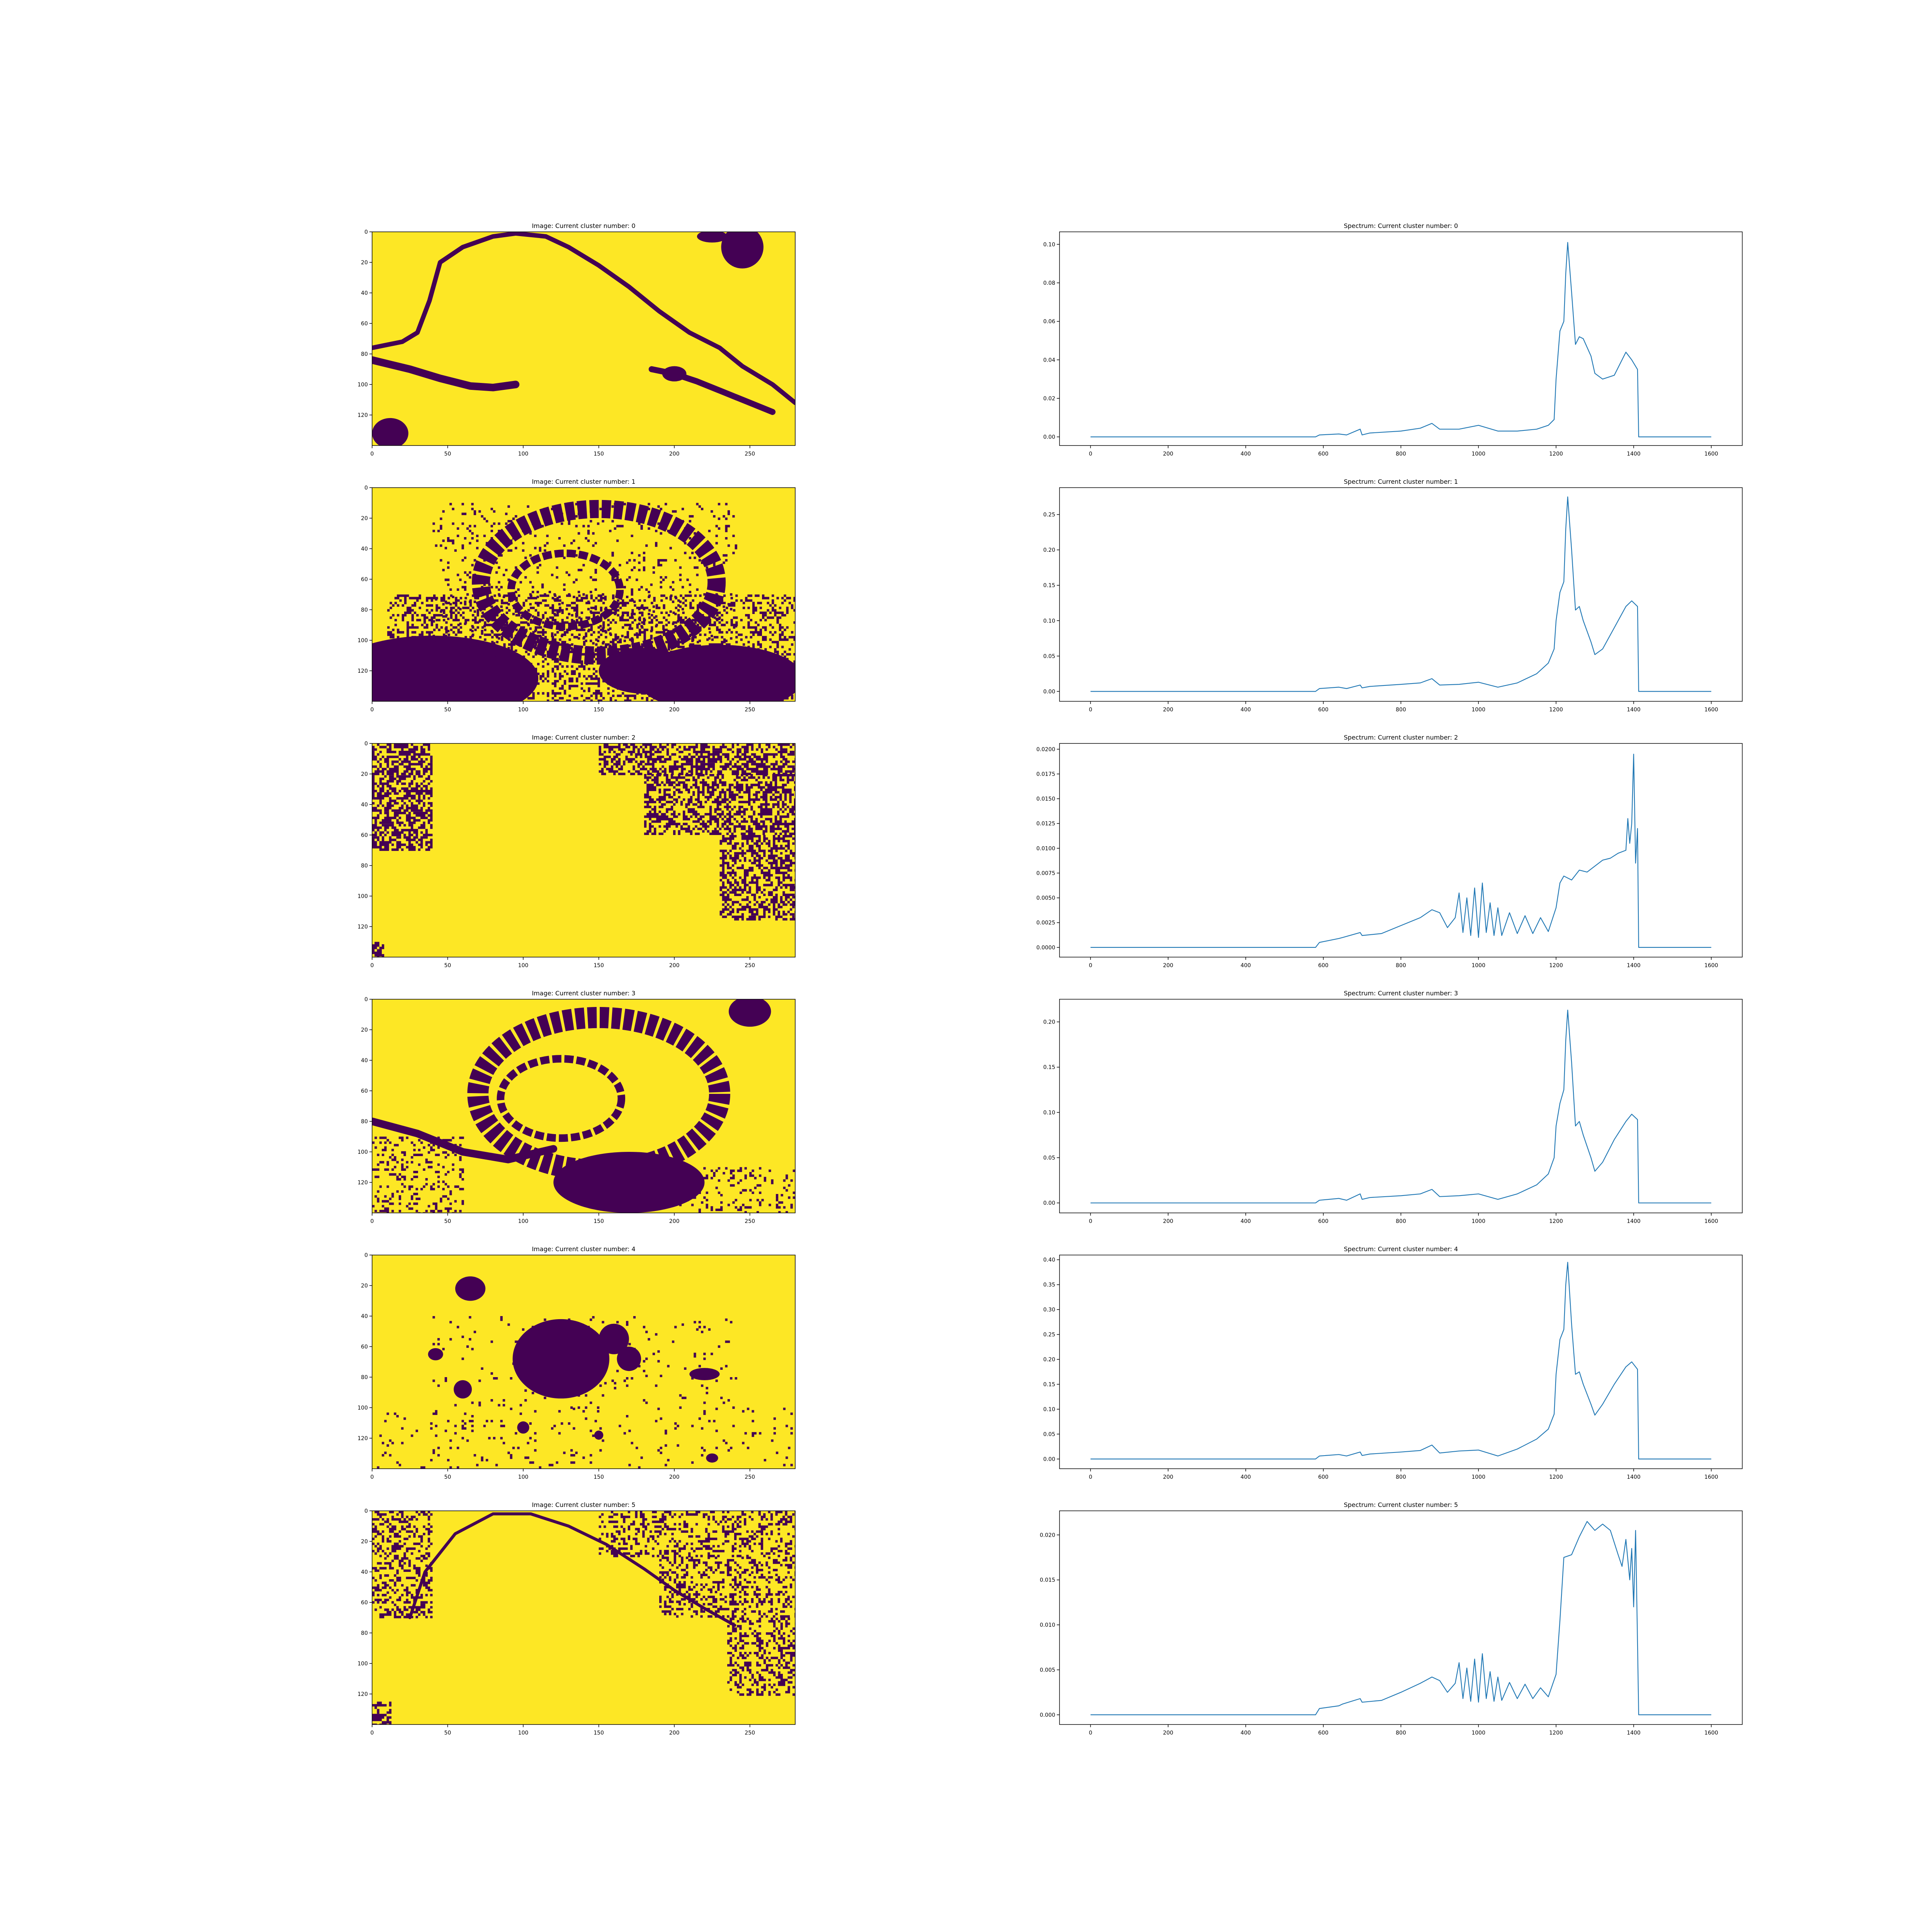 The image size is (1932, 1932). I want to click on x-tick-label: 400, so click(1246, 454).